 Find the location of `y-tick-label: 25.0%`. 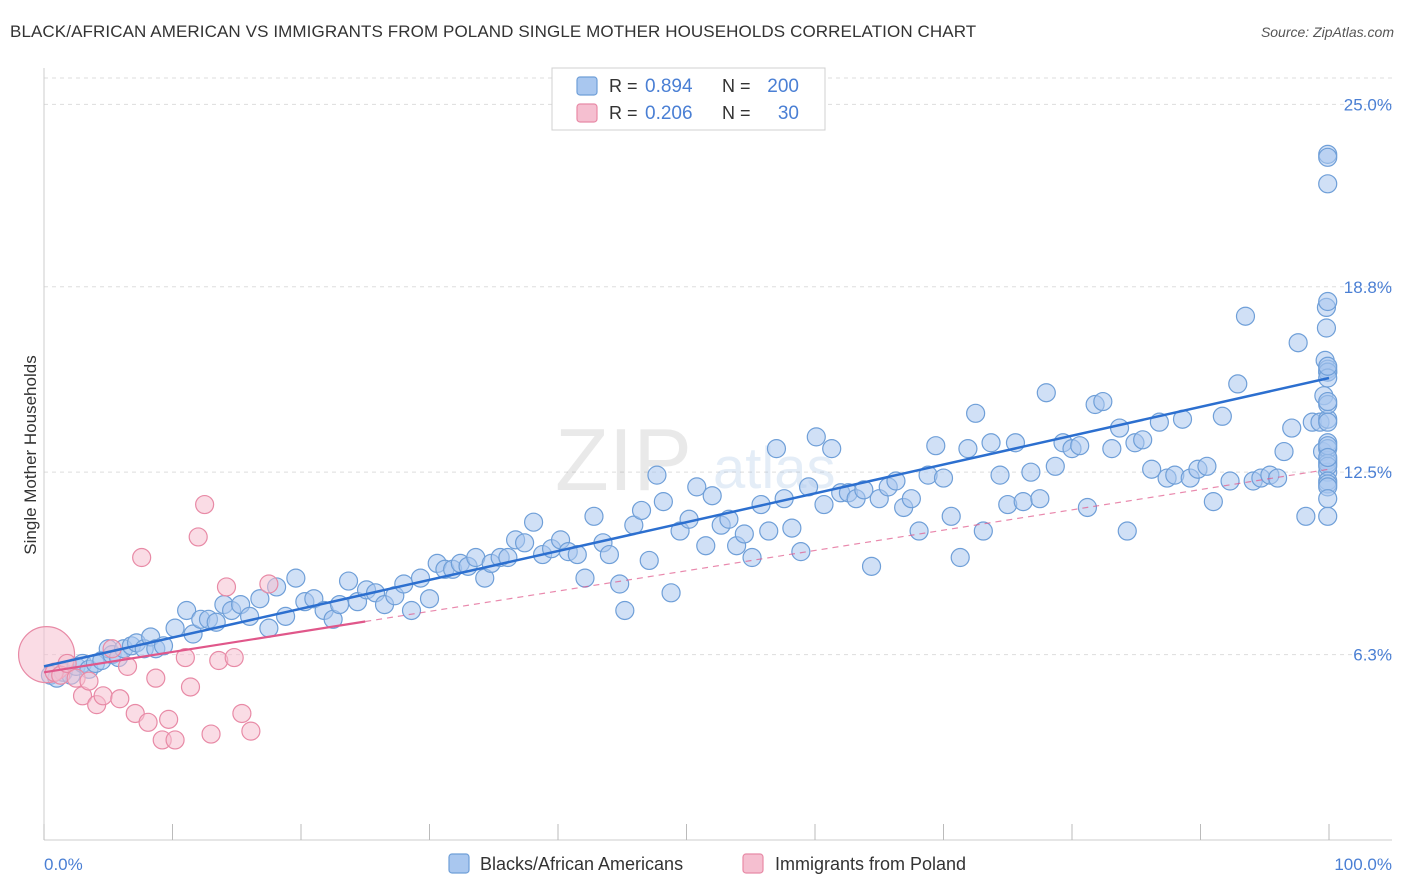

y-tick-label: 25.0% is located at coordinates (1368, 104).